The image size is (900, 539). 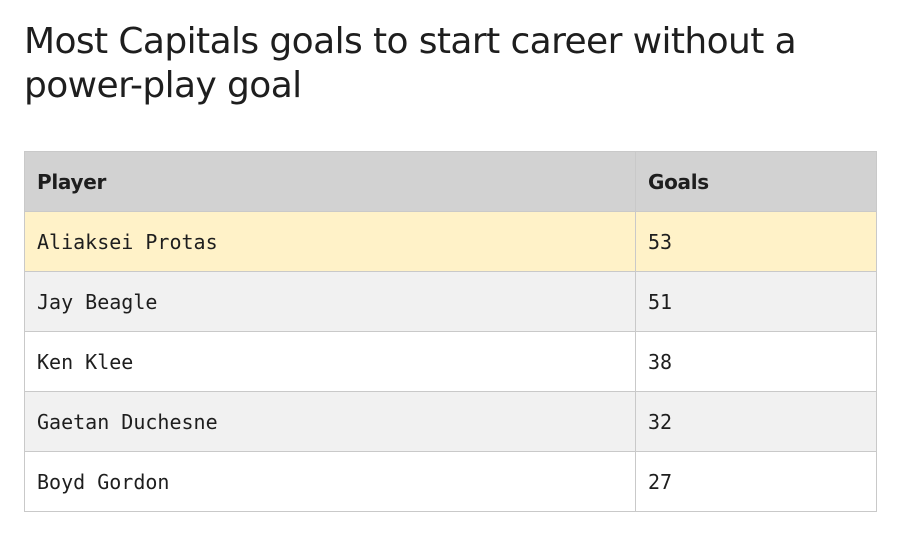 I want to click on player-name-cell: Ken Klee, so click(x=330, y=361).